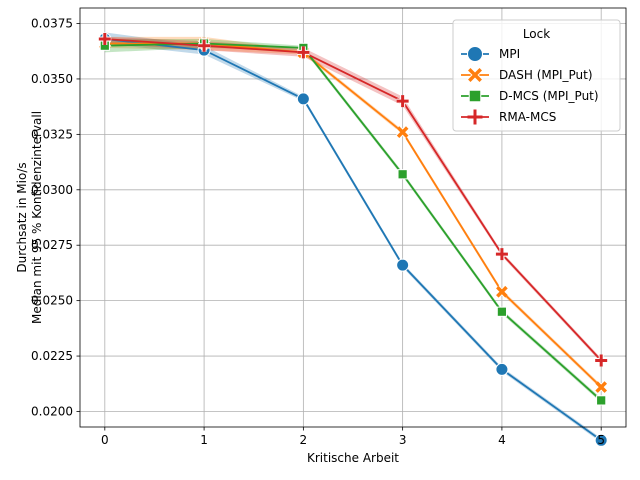 The image size is (640, 480). Describe the element at coordinates (527, 117) in the screenshot. I see `legend-label: RMA-MCS` at that location.